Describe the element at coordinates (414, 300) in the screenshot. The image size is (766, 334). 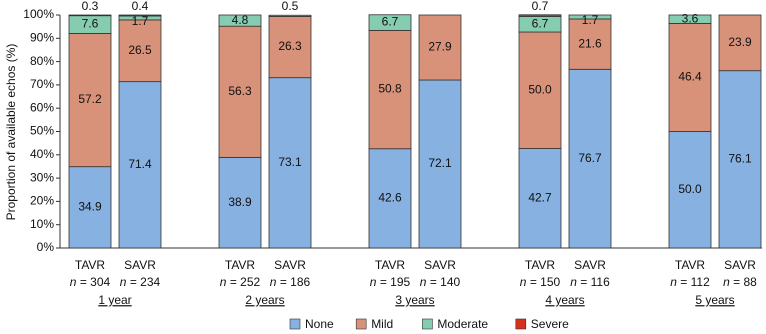
I see `group-label: 3 years` at that location.